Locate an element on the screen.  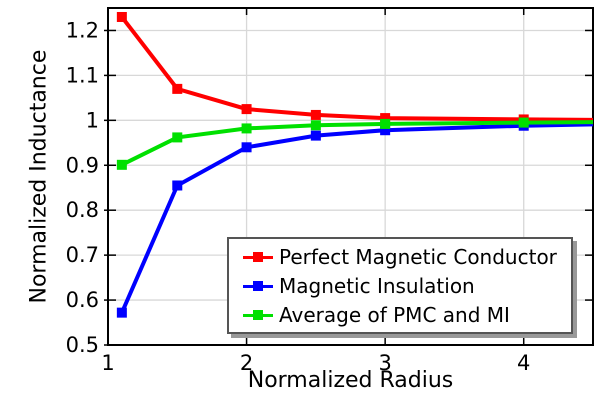
y-tick-label: 0.8 is located at coordinates (82, 210).